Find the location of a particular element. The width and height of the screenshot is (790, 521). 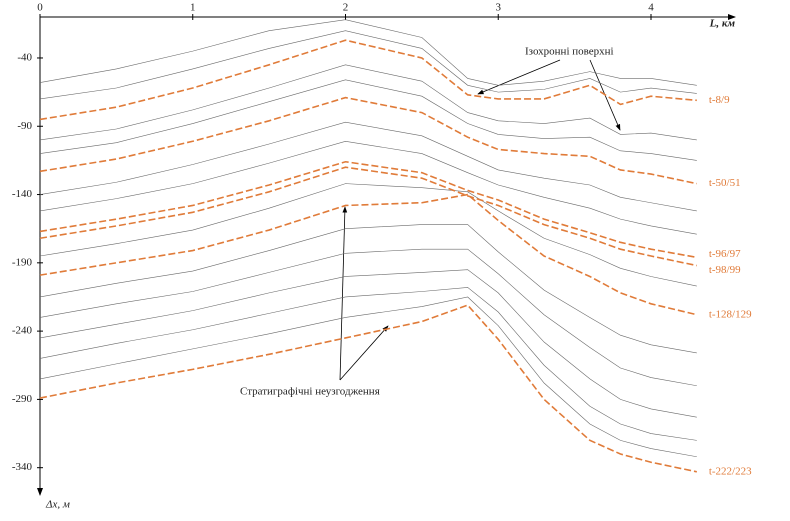

annotation: Стратиграфічні неузгодження is located at coordinates (310, 392).